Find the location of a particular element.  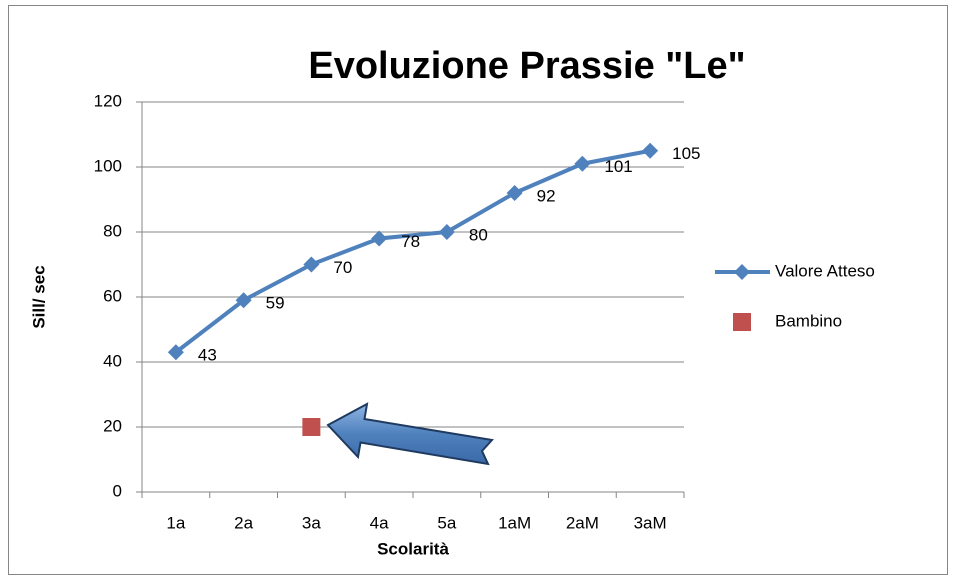

x-tick-label: 5a is located at coordinates (446, 522).